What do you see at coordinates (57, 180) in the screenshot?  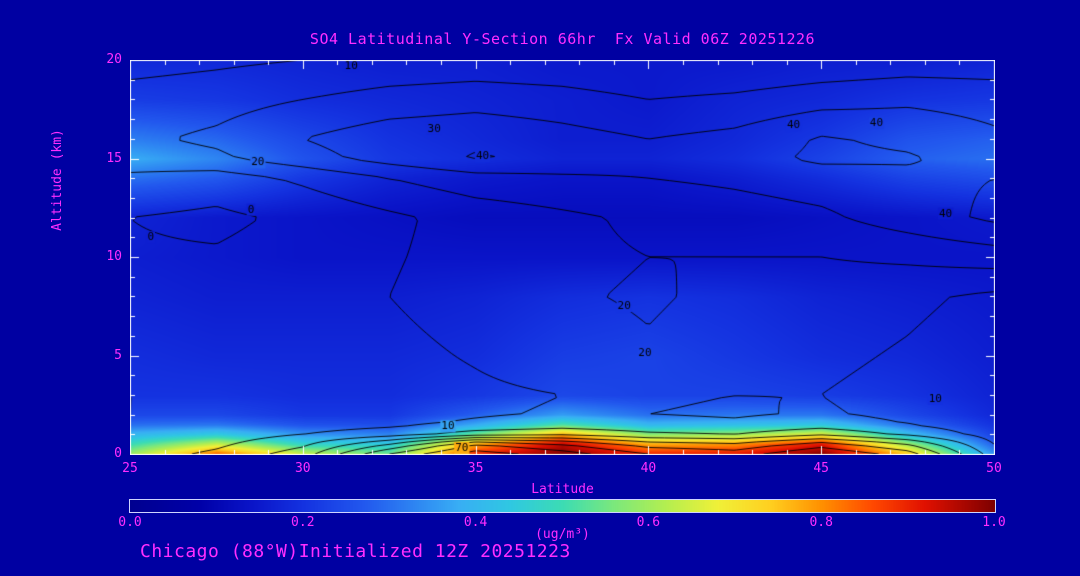 I see `y-axis-label: Altitude (km)` at bounding box center [57, 180].